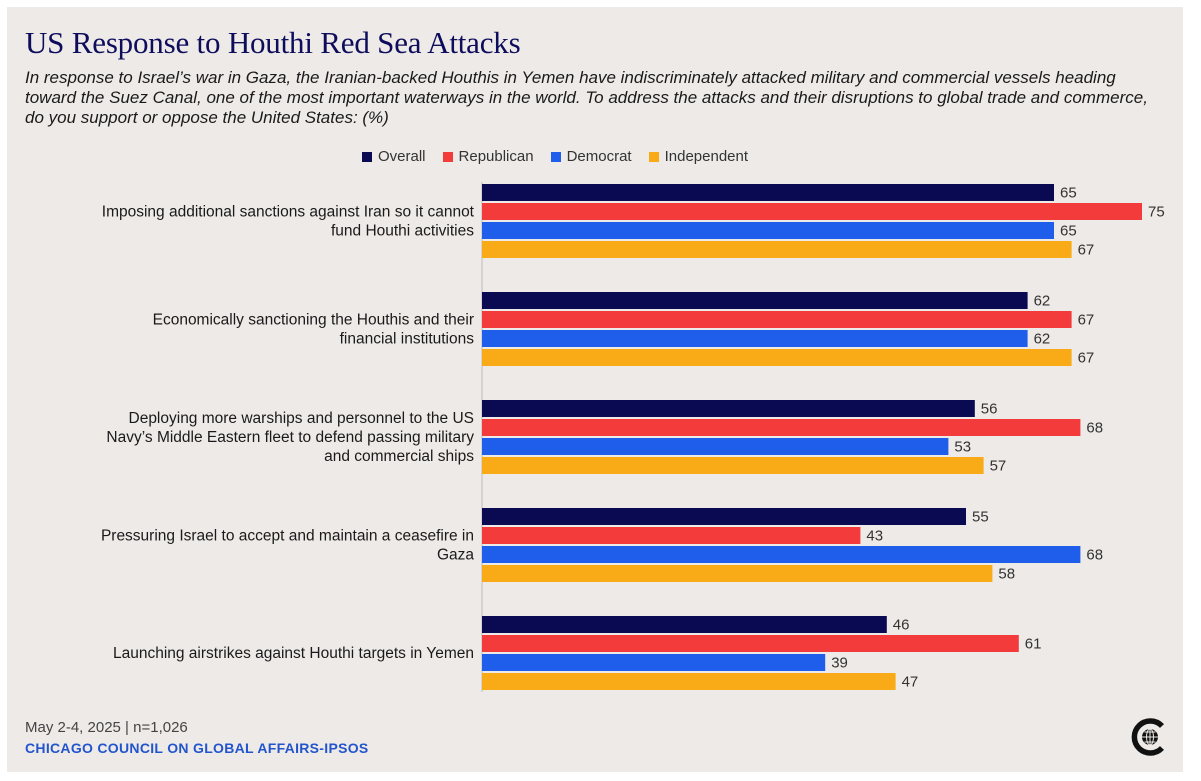  I want to click on legend-item: Independent, so click(698, 156).